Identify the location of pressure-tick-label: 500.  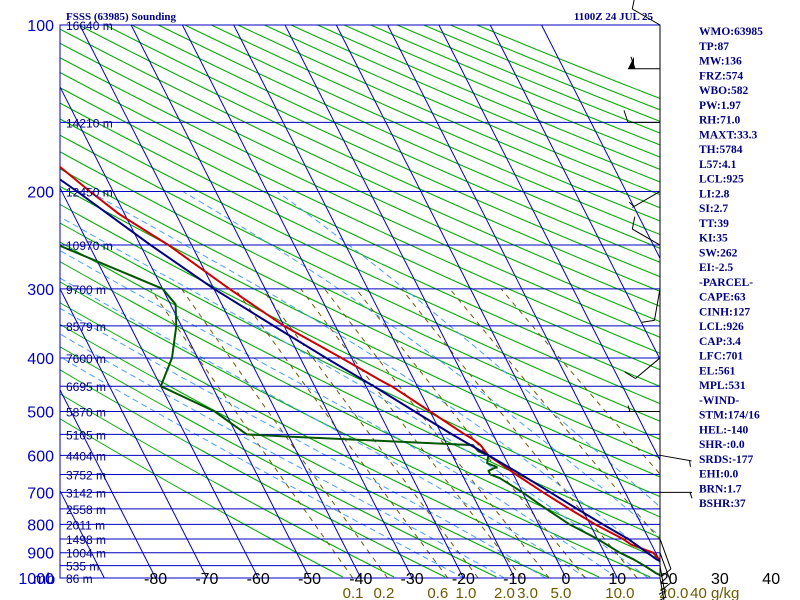
(40, 413).